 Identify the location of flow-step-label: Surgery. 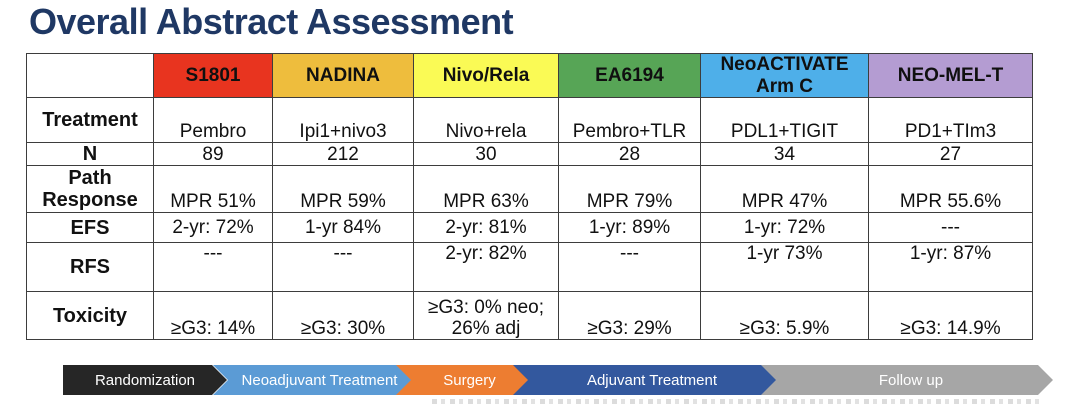
(469, 380).